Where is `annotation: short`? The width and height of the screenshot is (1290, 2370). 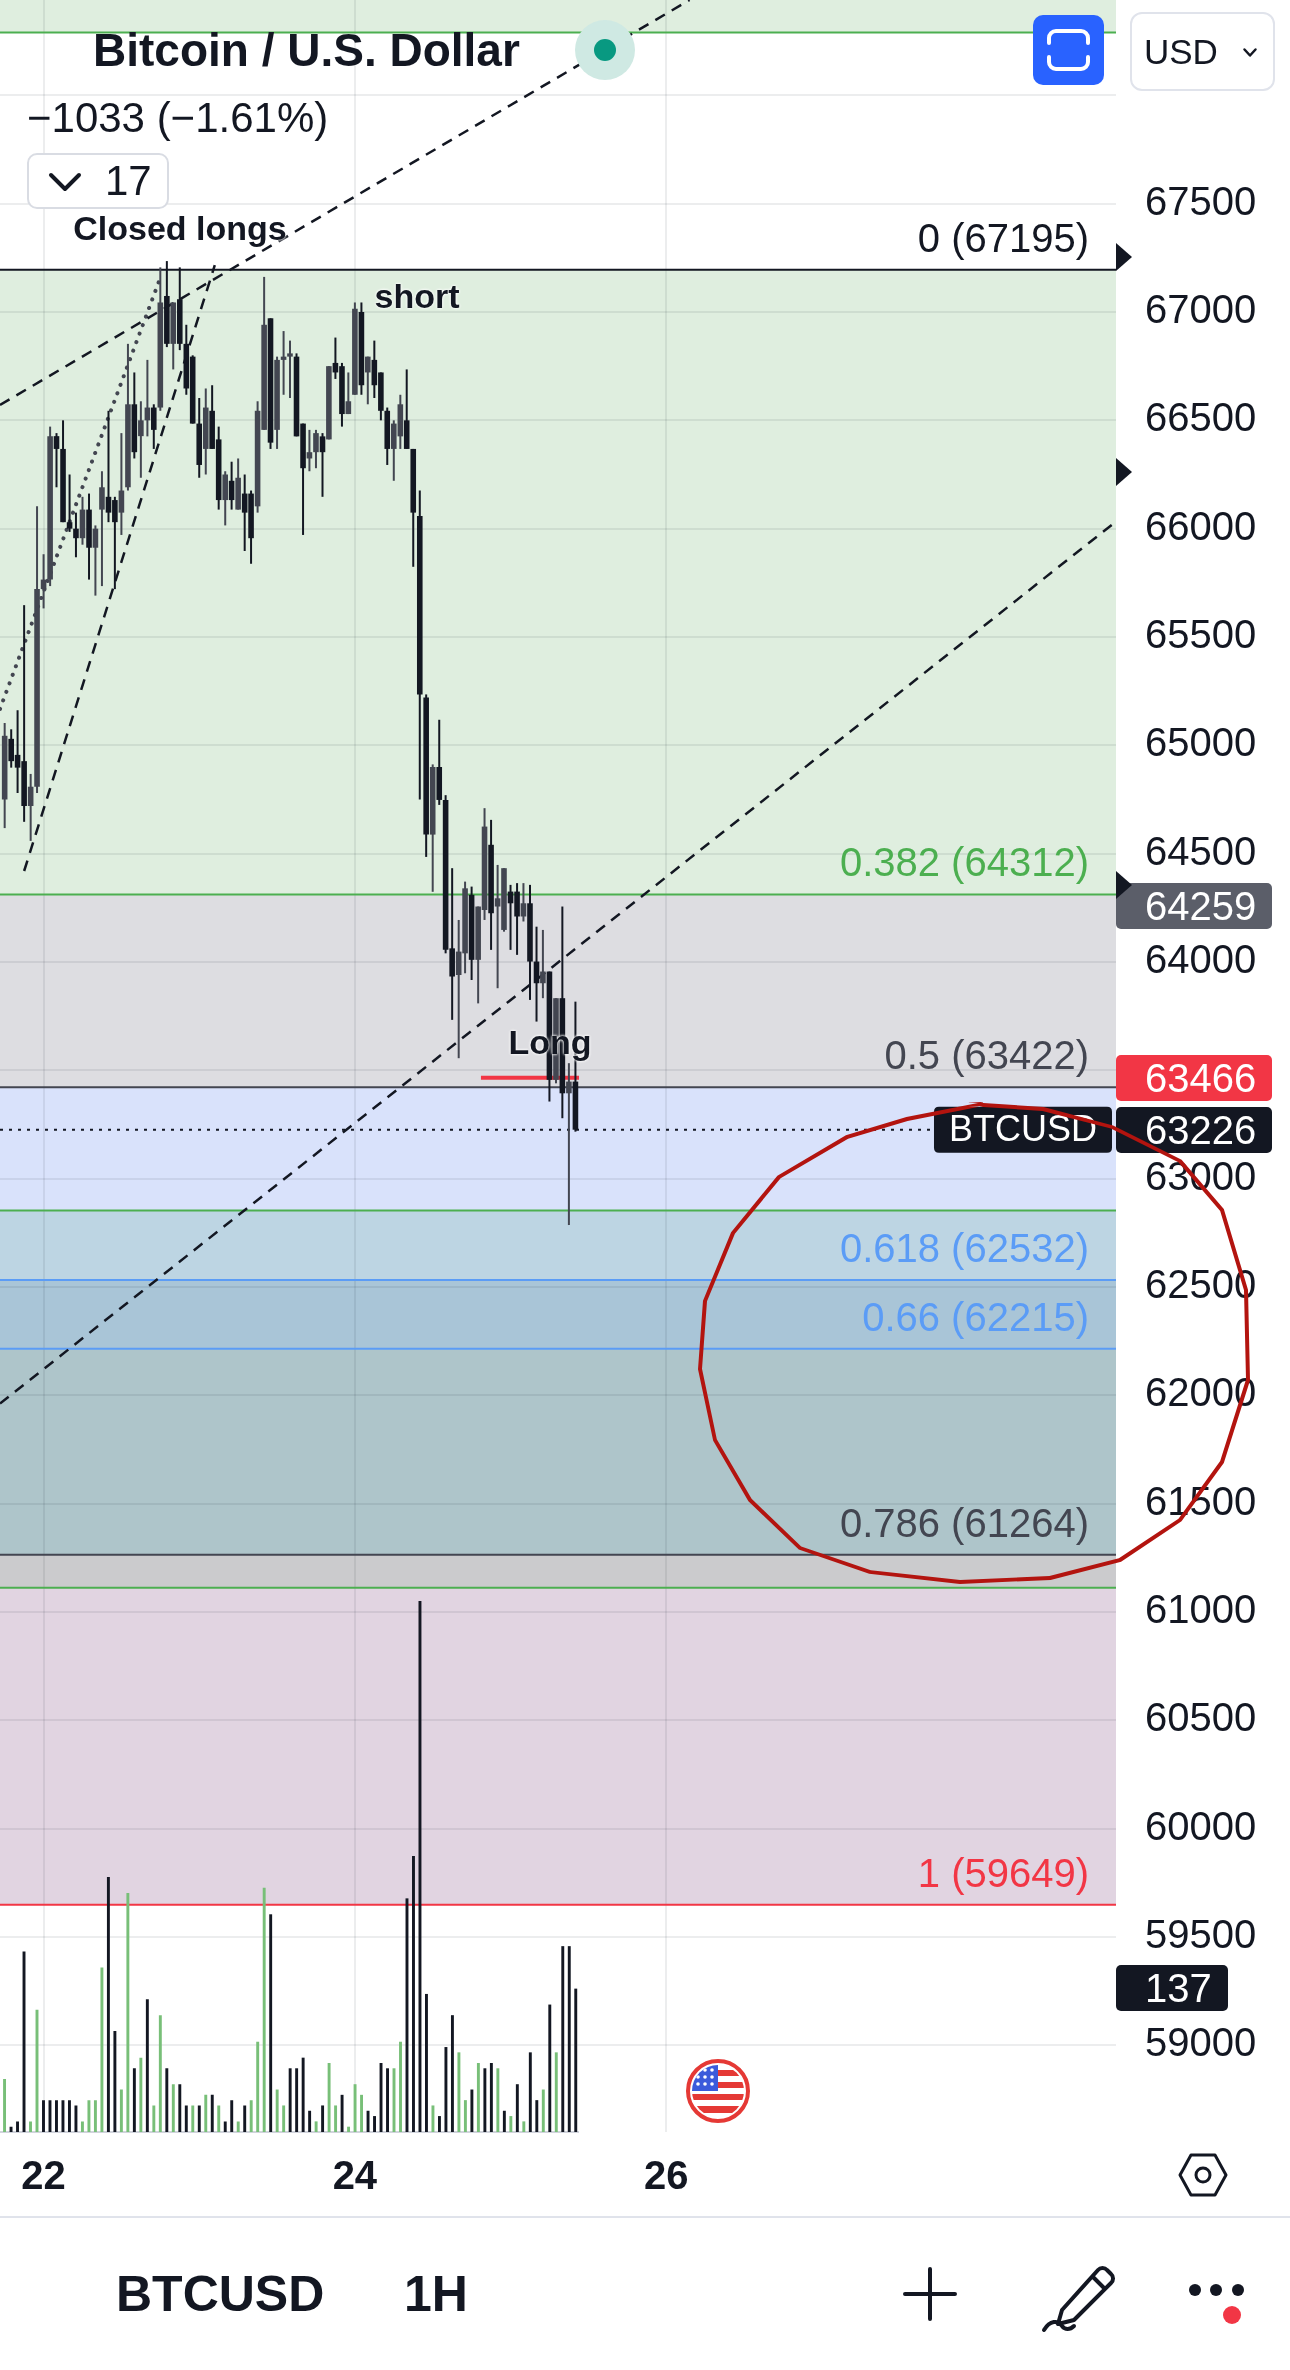
annotation: short is located at coordinates (417, 296).